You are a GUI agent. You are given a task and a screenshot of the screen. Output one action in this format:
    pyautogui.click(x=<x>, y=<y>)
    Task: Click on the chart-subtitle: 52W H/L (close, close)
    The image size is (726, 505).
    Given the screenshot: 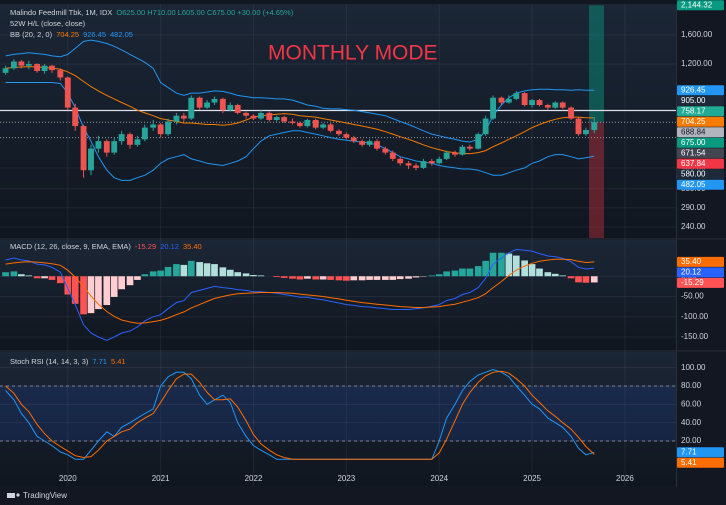 What is the action you would take?
    pyautogui.click(x=48, y=23)
    